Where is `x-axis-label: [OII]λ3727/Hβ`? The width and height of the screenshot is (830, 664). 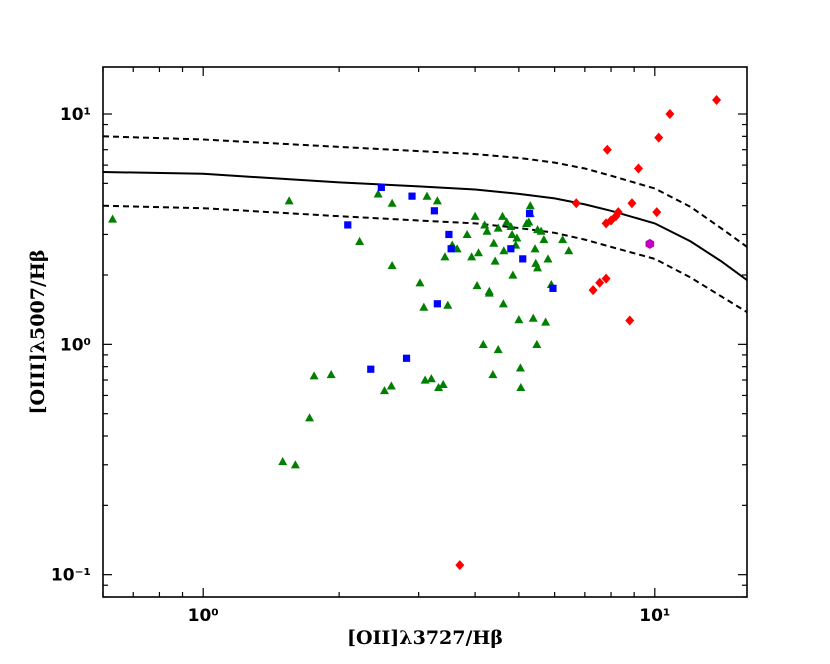 x-axis-label: [OII]λ3727/Hβ is located at coordinates (425, 638).